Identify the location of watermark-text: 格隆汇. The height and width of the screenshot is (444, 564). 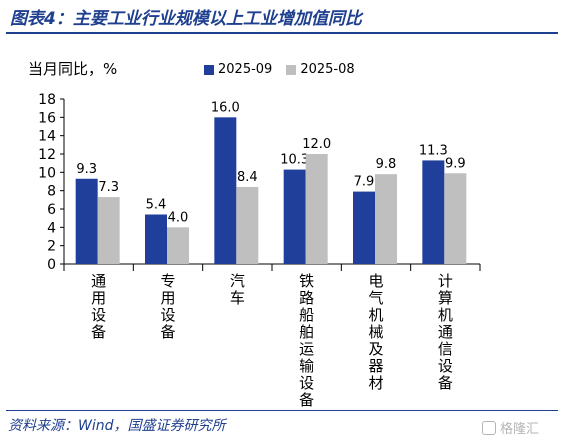
(520, 429).